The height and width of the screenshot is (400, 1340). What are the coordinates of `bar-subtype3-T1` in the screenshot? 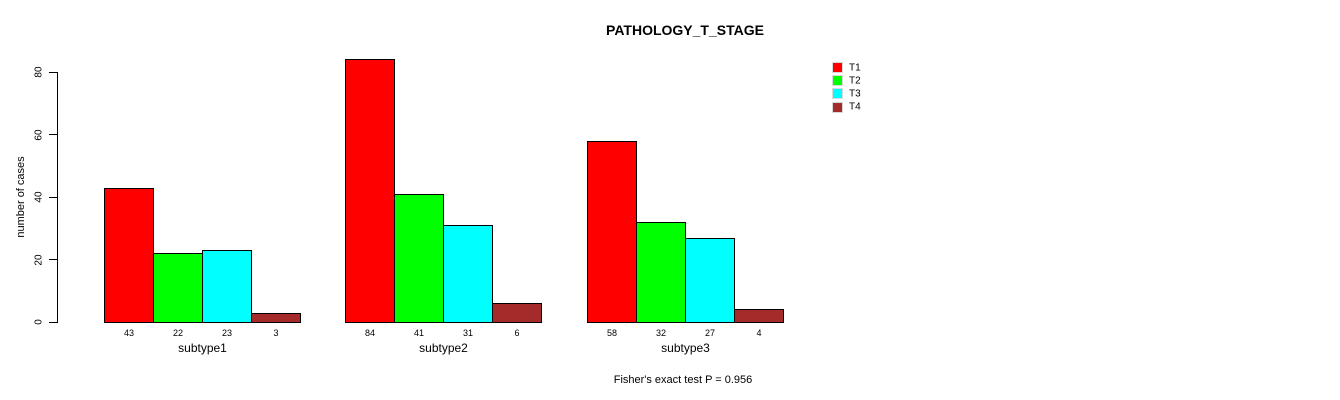 It's located at (612, 232).